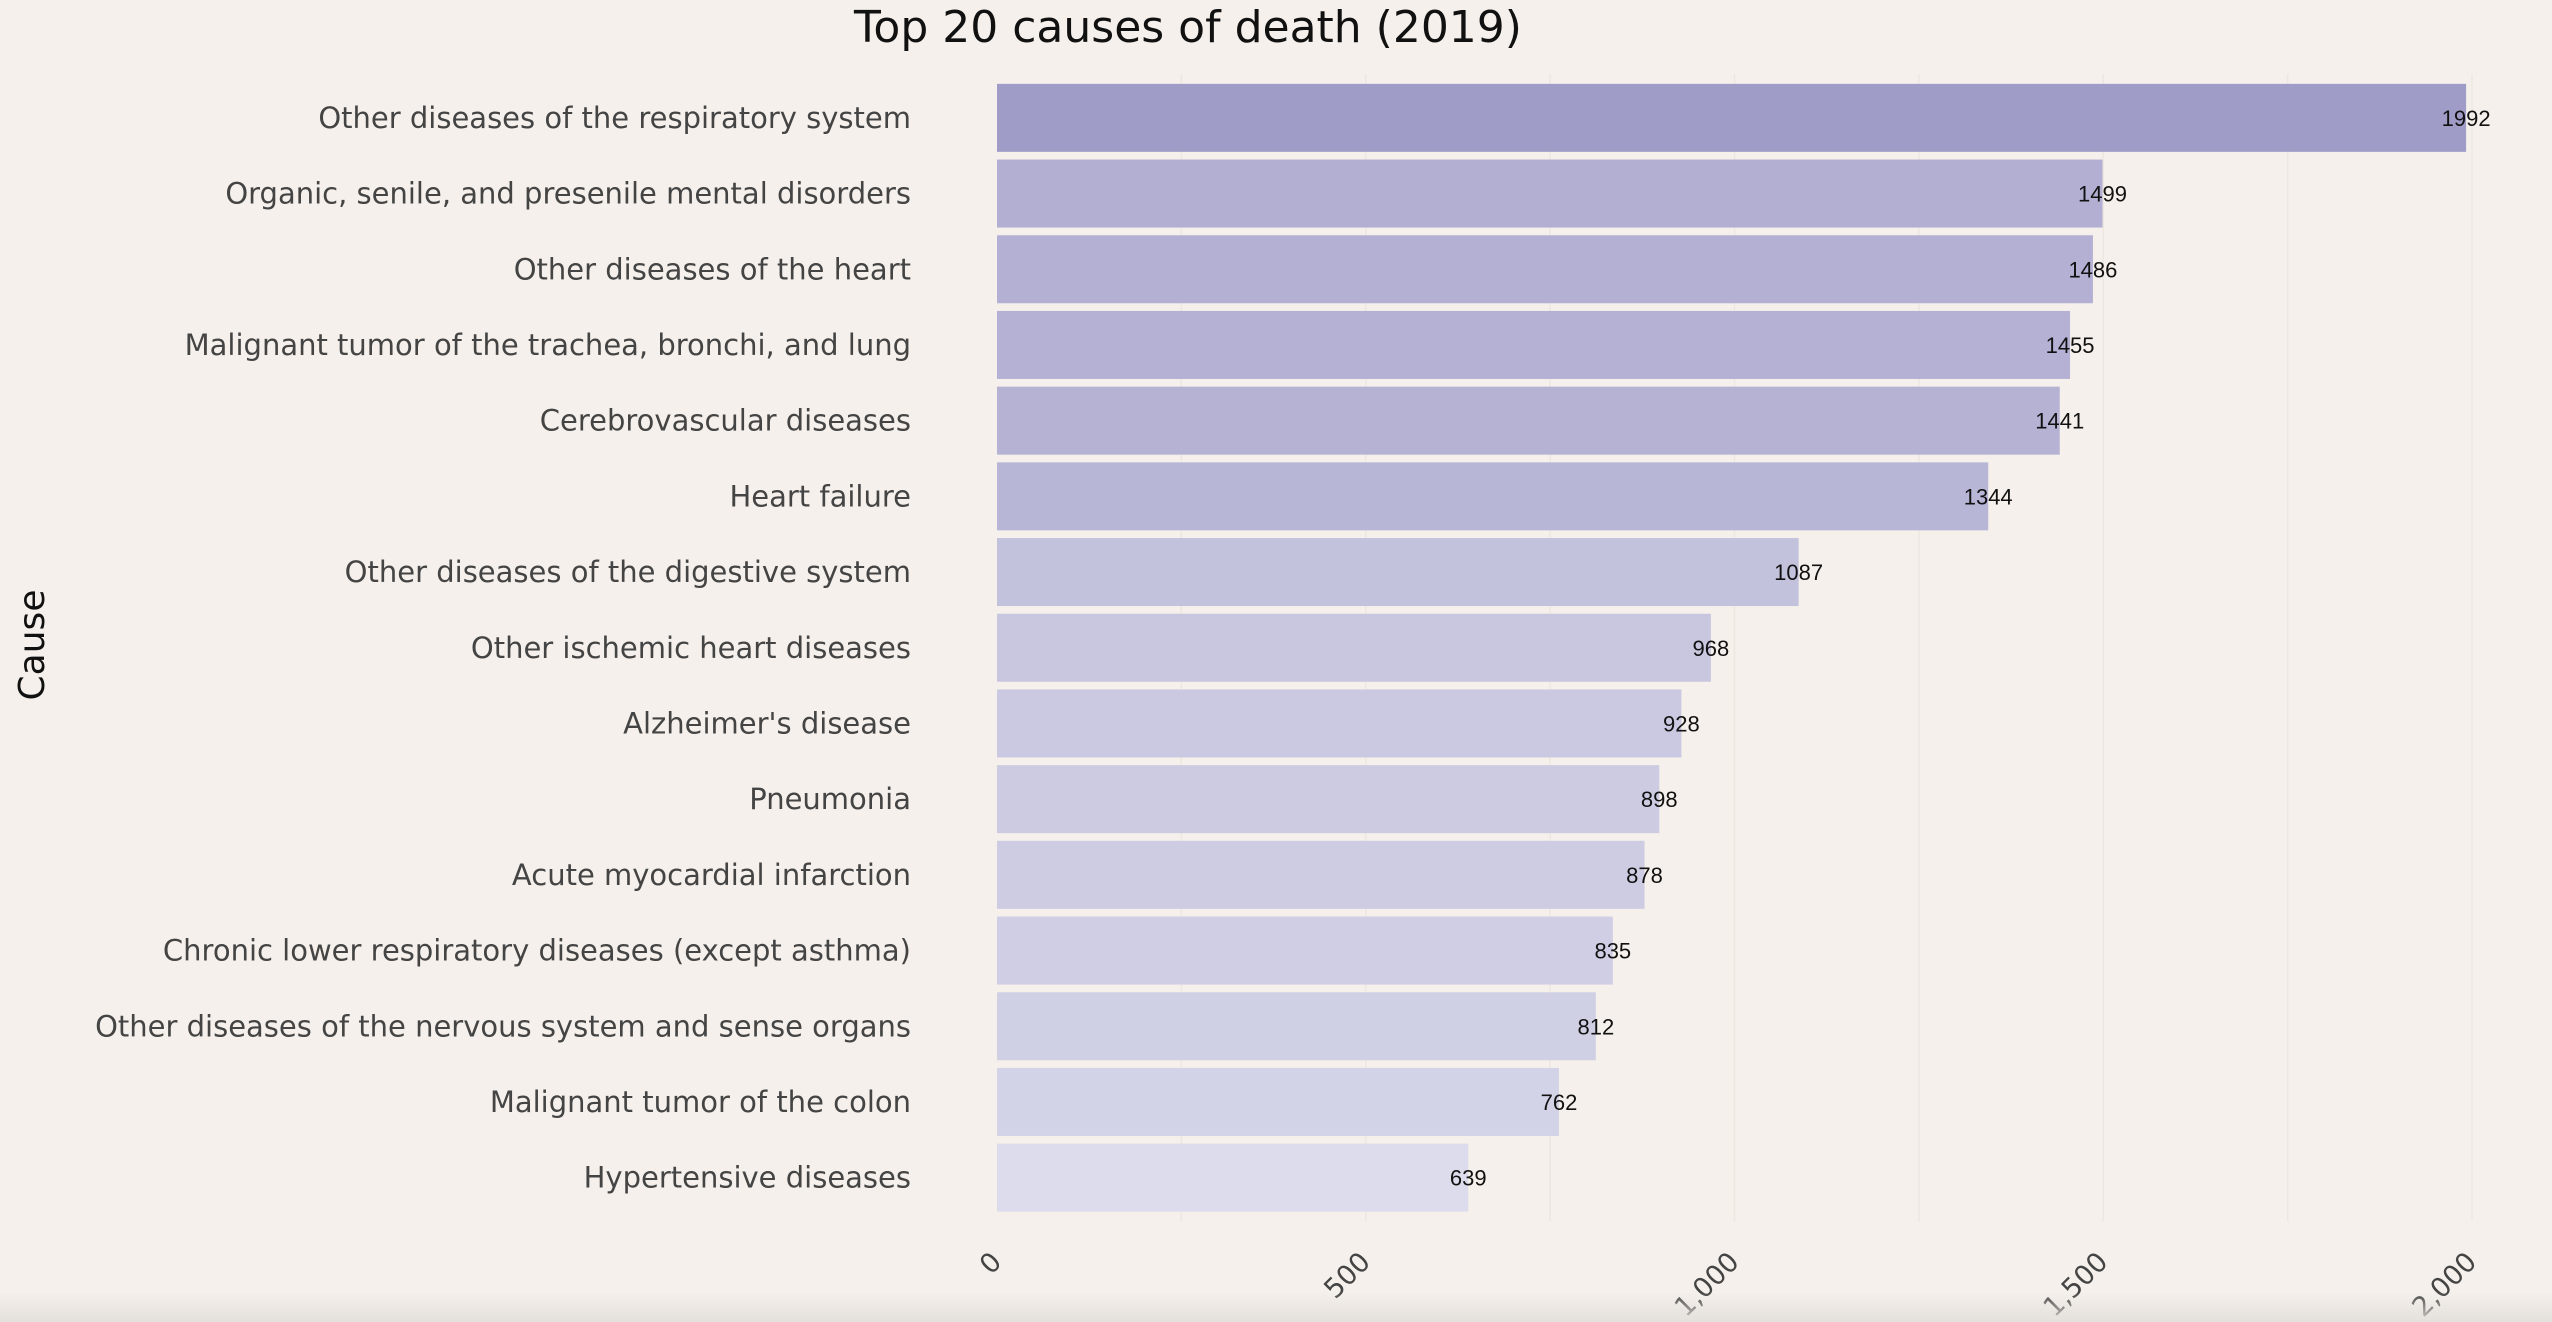 Image resolution: width=2552 pixels, height=1322 pixels. I want to click on data-label: 1992, so click(2466, 118).